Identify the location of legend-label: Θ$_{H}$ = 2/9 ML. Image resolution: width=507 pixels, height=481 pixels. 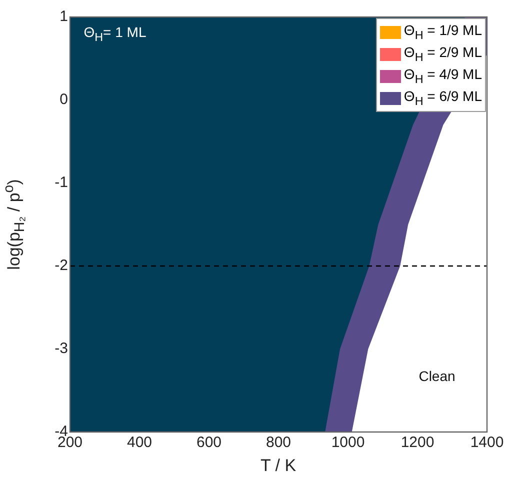
(443, 54).